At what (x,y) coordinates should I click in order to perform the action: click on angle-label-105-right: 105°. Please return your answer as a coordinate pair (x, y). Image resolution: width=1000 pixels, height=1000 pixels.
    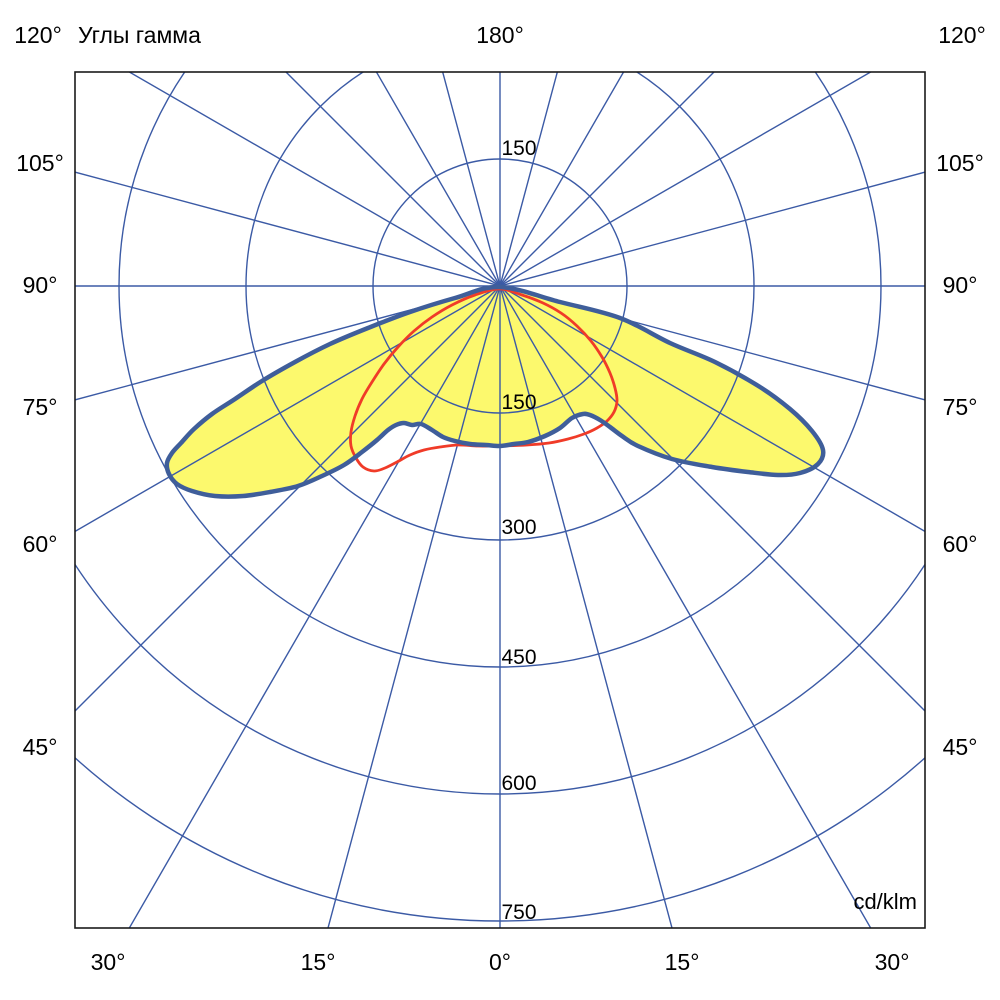
    Looking at the image, I should click on (960, 163).